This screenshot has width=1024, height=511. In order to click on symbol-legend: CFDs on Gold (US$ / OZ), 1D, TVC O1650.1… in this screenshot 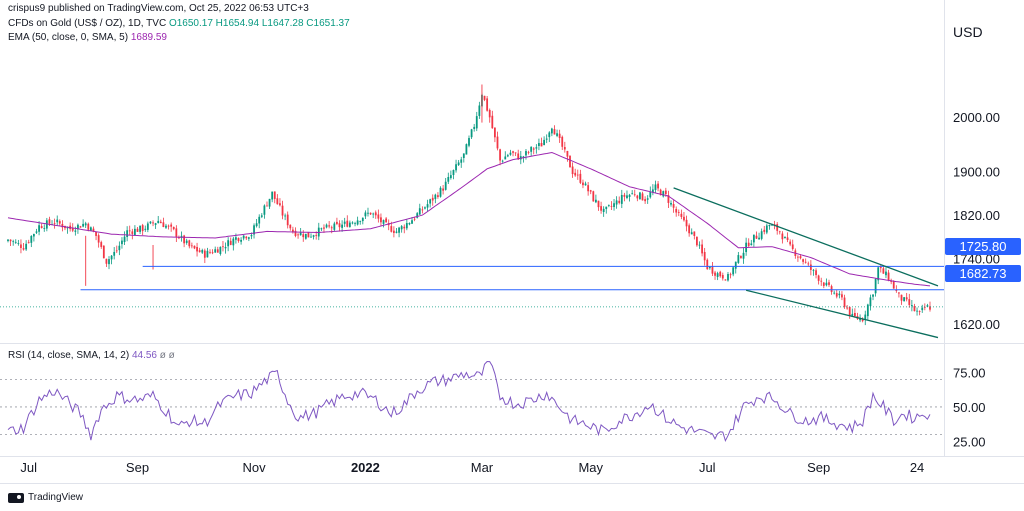, I will do `click(179, 23)`.